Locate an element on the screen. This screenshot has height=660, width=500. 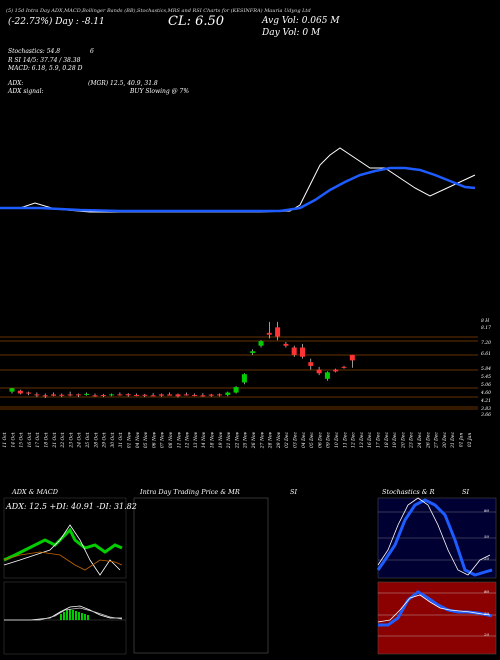
macd-white-line is located at coordinates (63, 613).